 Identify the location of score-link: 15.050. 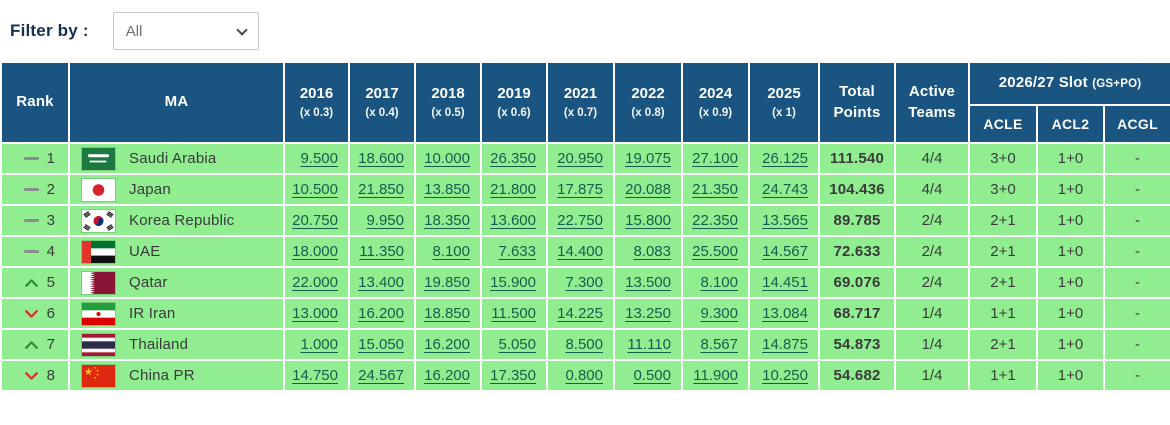
(381, 344).